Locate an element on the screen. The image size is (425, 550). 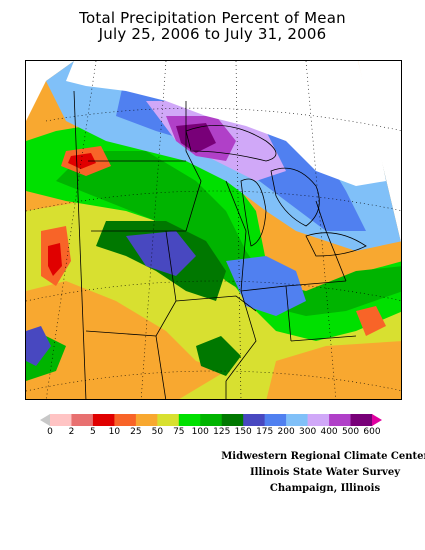
map-date-range: July 25, 2006 to July 31, 2006 is located at coordinates (212, 34).